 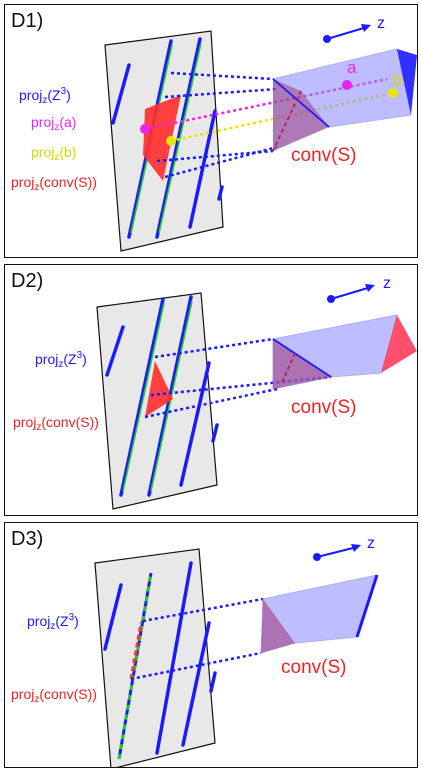 What do you see at coordinates (197, 639) in the screenshot?
I see `projection-rays` at bounding box center [197, 639].